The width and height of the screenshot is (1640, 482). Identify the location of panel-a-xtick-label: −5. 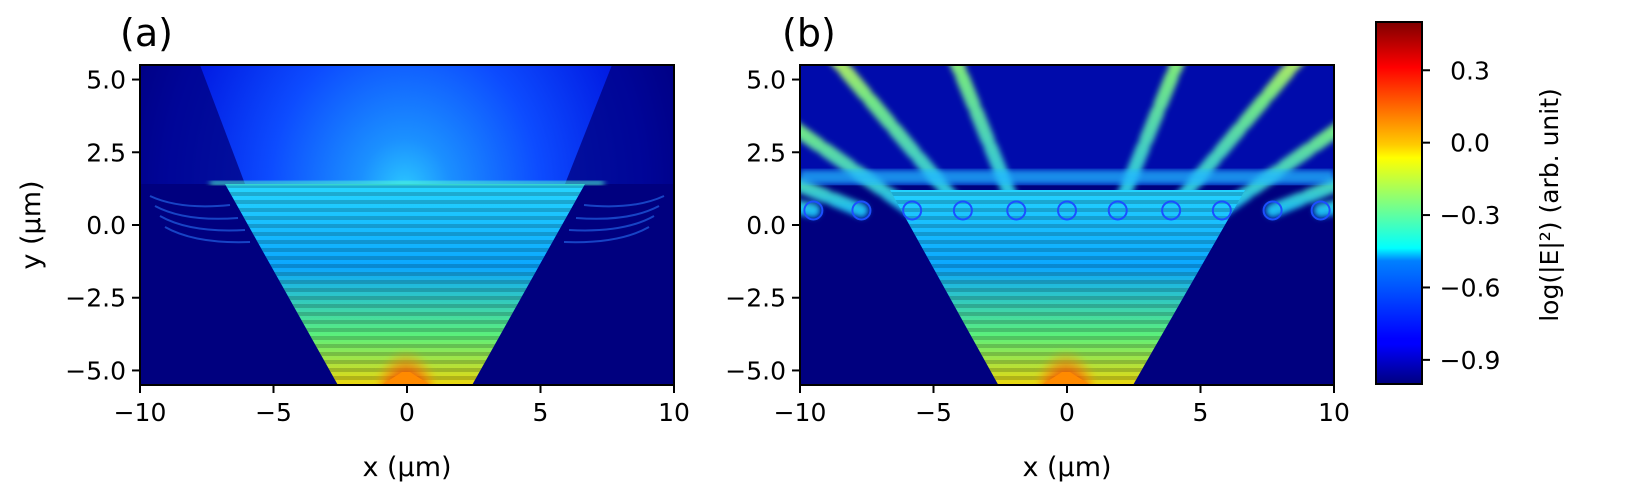
(273, 412).